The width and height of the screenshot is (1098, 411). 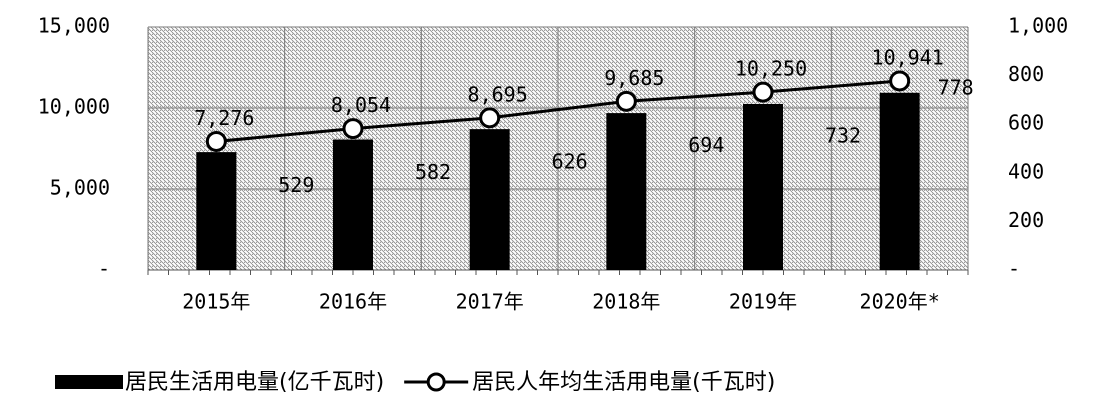 I want to click on bar-value-label: 10,250, so click(x=771, y=69).